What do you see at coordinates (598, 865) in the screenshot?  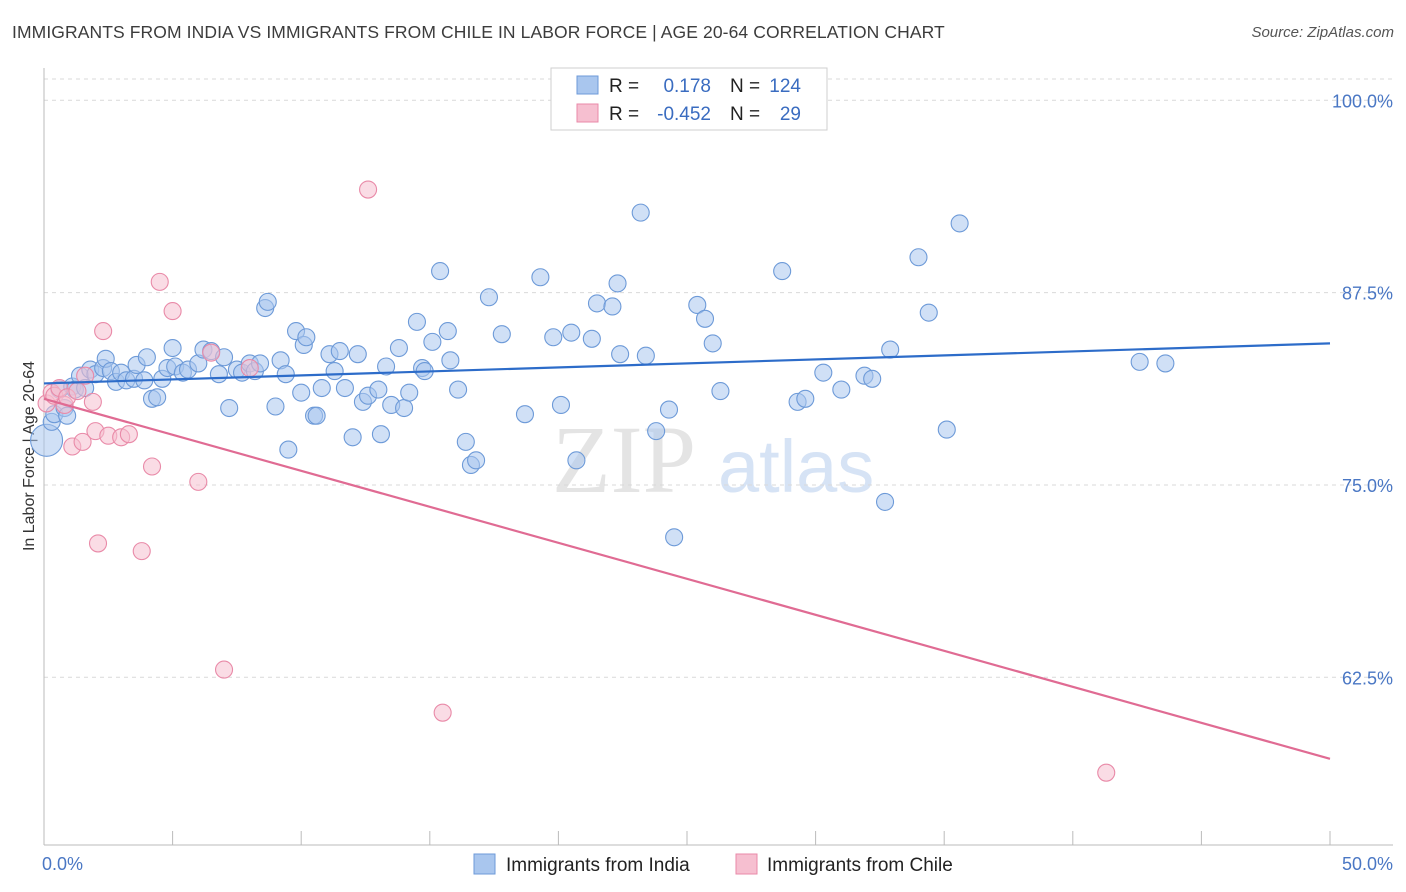 I see `legend-india-label: Immigrants from India` at bounding box center [598, 865].